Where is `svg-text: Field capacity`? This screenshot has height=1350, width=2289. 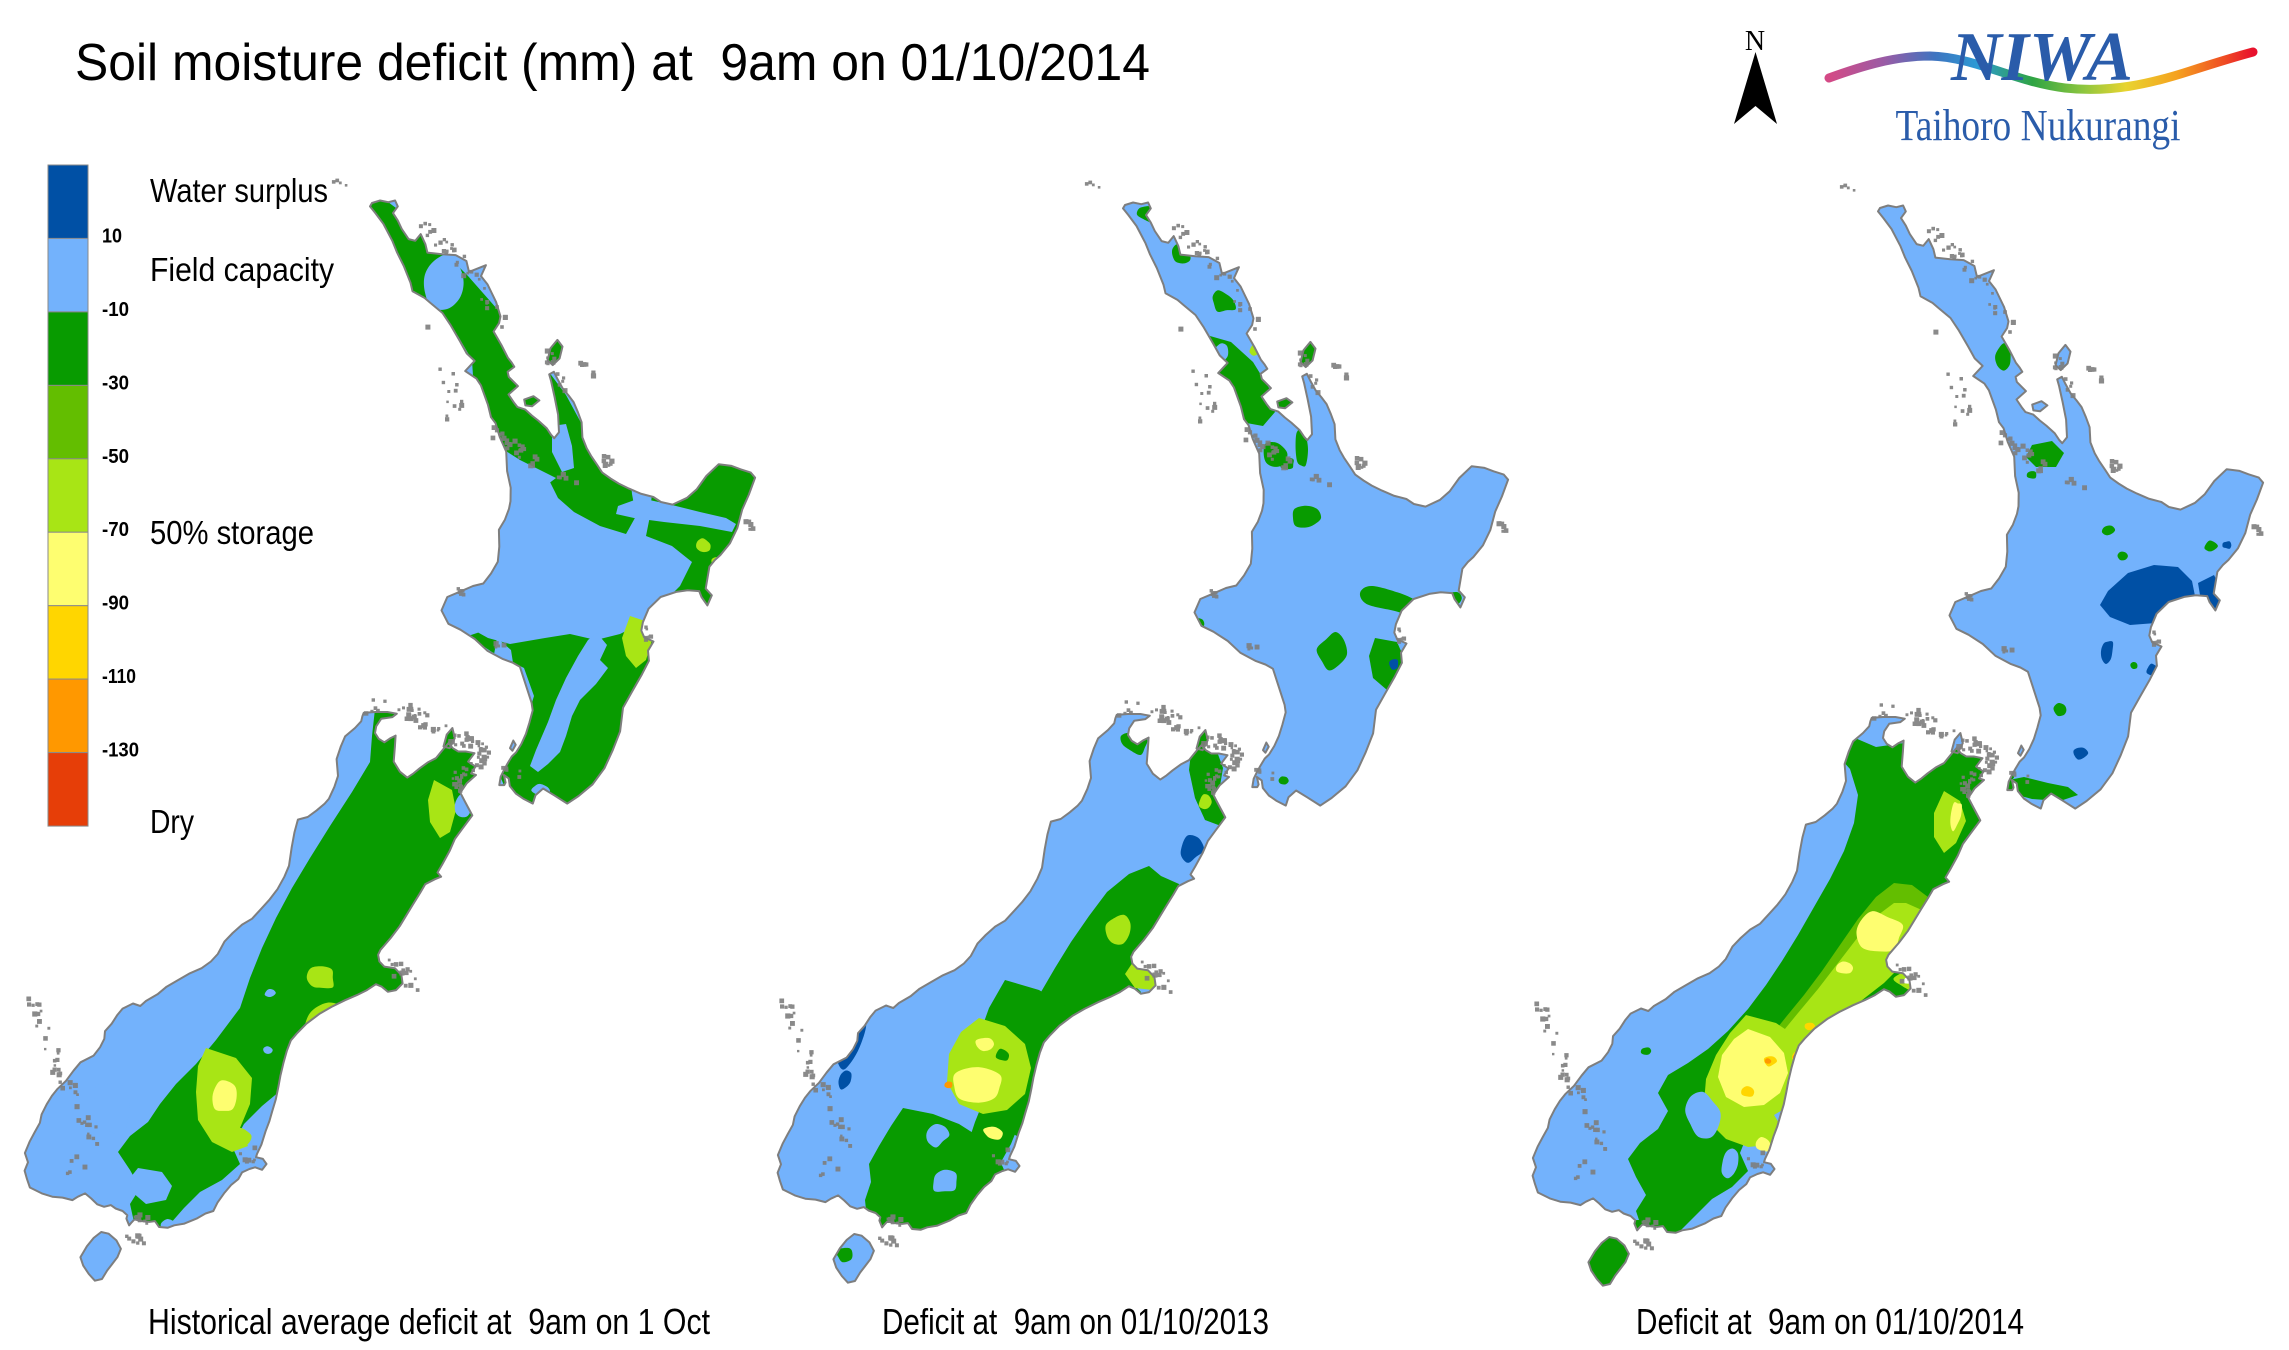
svg-text: Field capacity is located at coordinates (242, 269).